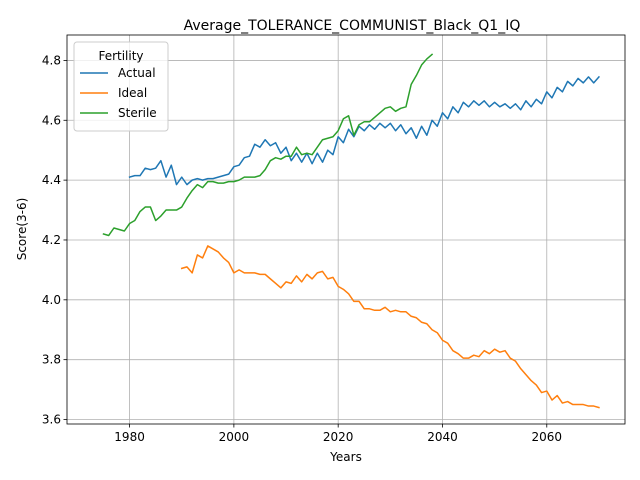 The height and width of the screenshot is (480, 640). What do you see at coordinates (442, 437) in the screenshot?
I see `x-tick-label: 2040` at bounding box center [442, 437].